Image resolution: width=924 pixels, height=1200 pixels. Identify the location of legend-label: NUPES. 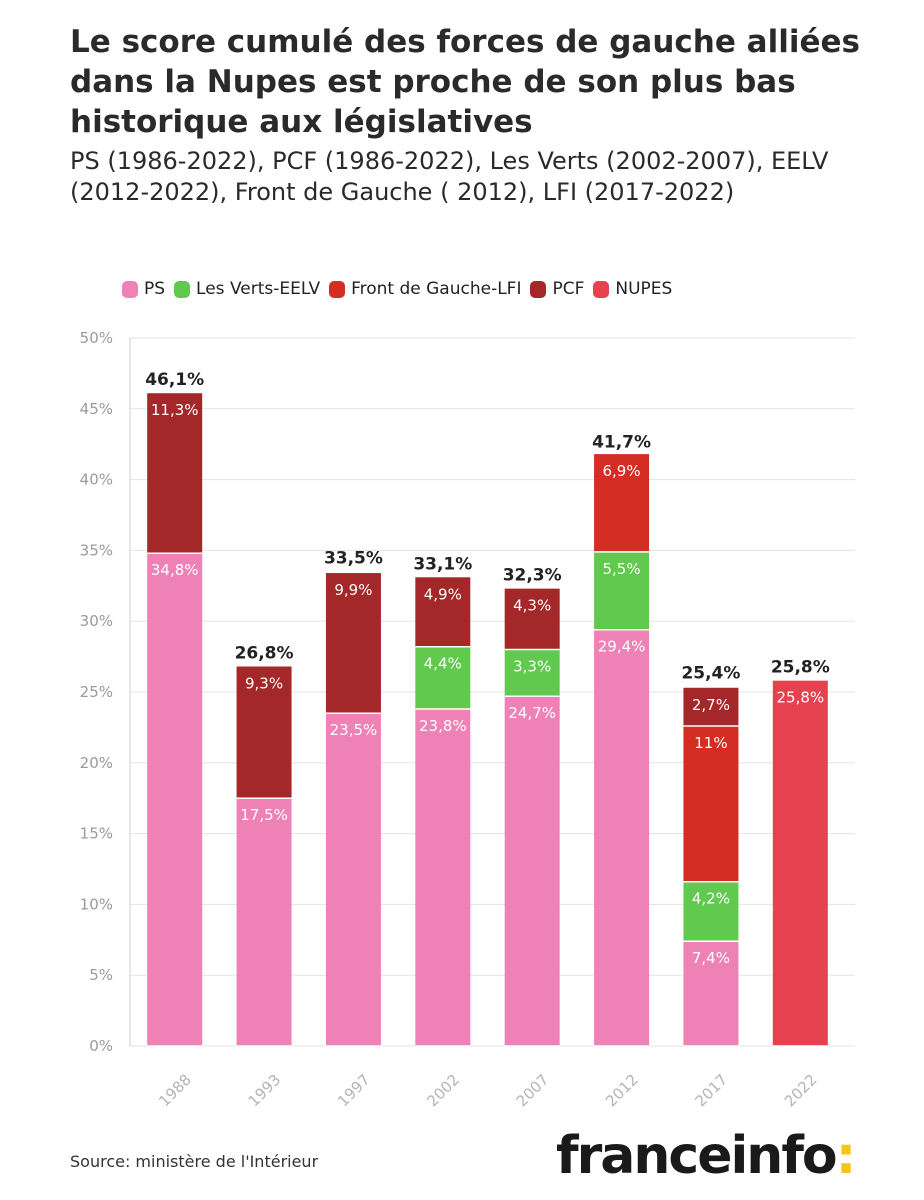
(644, 289).